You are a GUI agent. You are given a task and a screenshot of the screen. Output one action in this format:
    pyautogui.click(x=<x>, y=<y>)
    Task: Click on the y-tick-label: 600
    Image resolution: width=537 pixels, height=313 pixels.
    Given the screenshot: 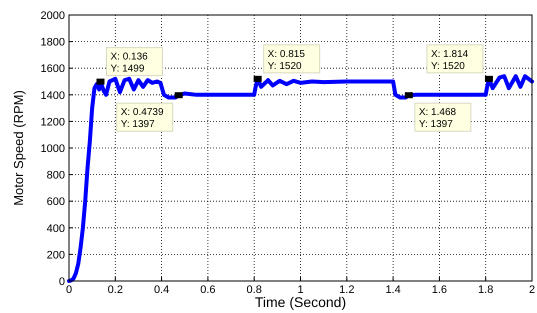 What is the action you would take?
    pyautogui.click(x=55, y=202)
    